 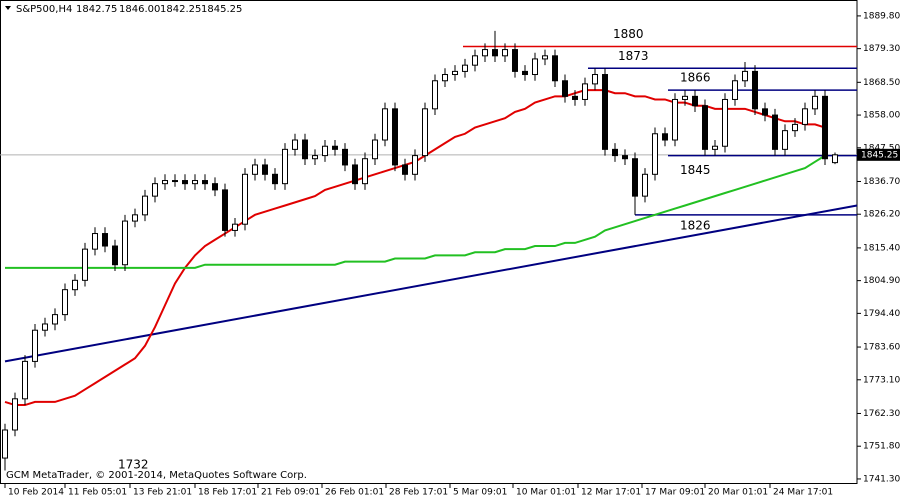 What do you see at coordinates (36, 493) in the screenshot?
I see `x-tick-label: 10 Feb 2014` at bounding box center [36, 493].